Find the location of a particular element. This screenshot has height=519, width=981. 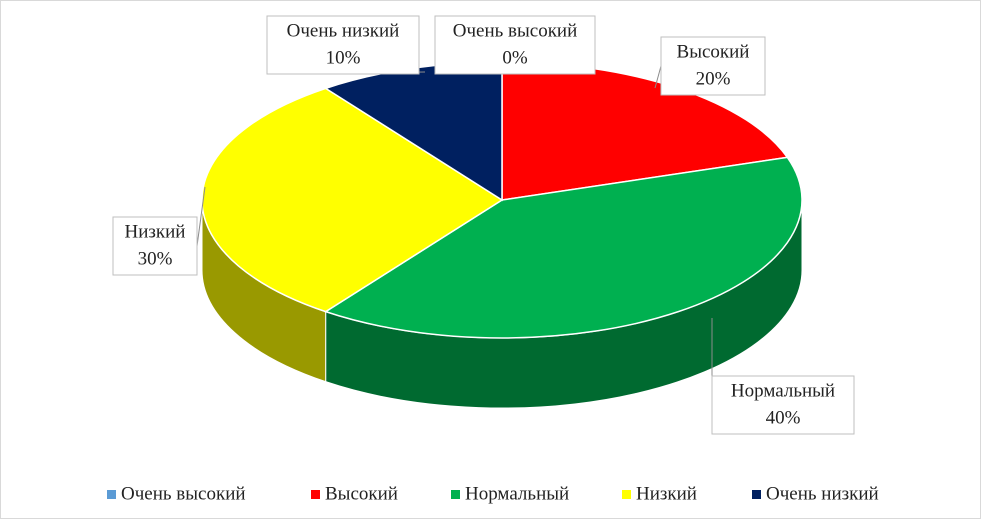

legend-label: Очень высокий is located at coordinates (183, 493).